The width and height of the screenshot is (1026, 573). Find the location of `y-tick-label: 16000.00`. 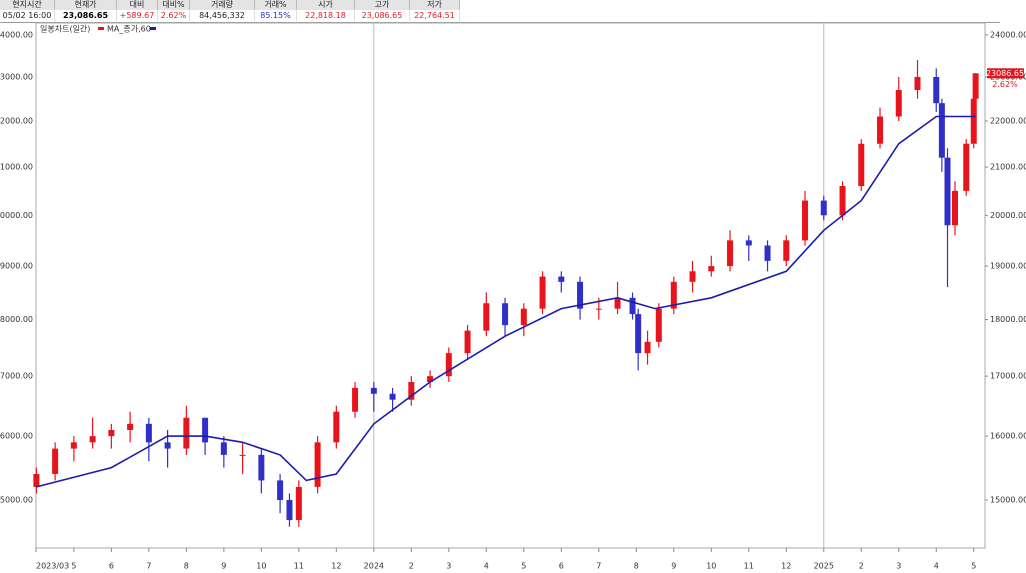

y-tick-label: 16000.00 is located at coordinates (16, 436).